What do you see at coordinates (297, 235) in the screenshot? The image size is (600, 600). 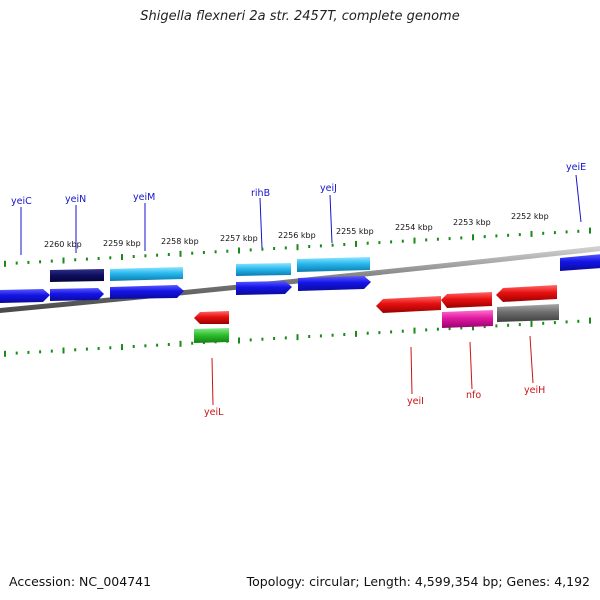 I see `kbp-label: 2256 kbp` at bounding box center [297, 235].